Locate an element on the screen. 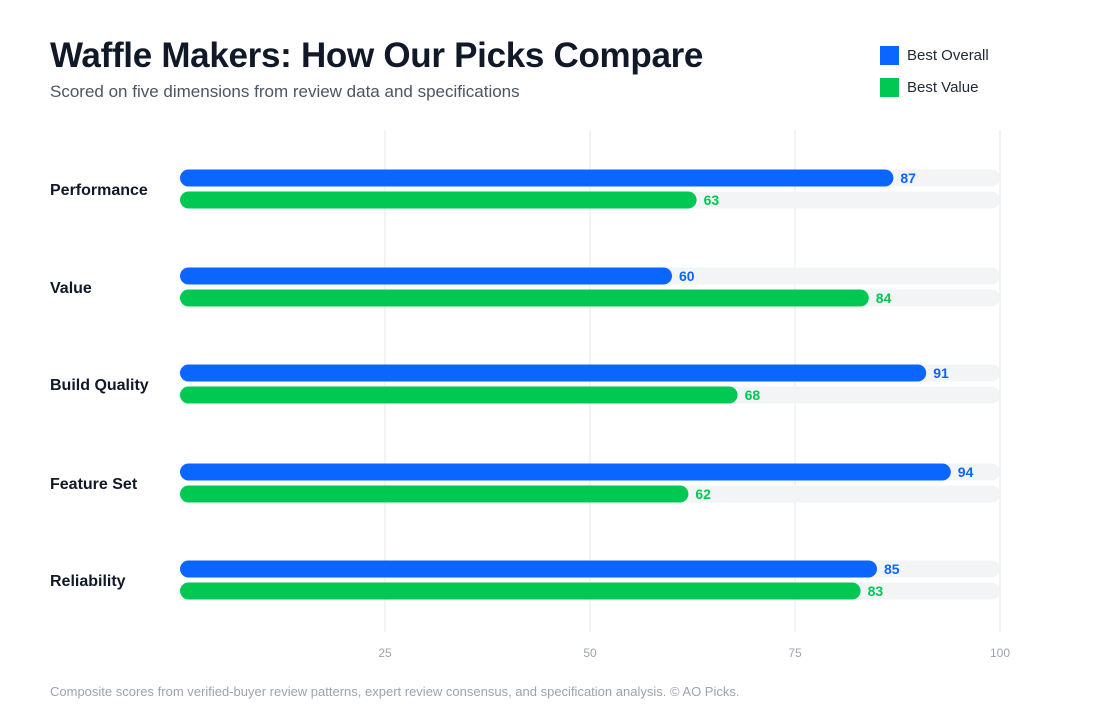 The width and height of the screenshot is (1100, 720). legend-swatch-best-value is located at coordinates (889, 87).